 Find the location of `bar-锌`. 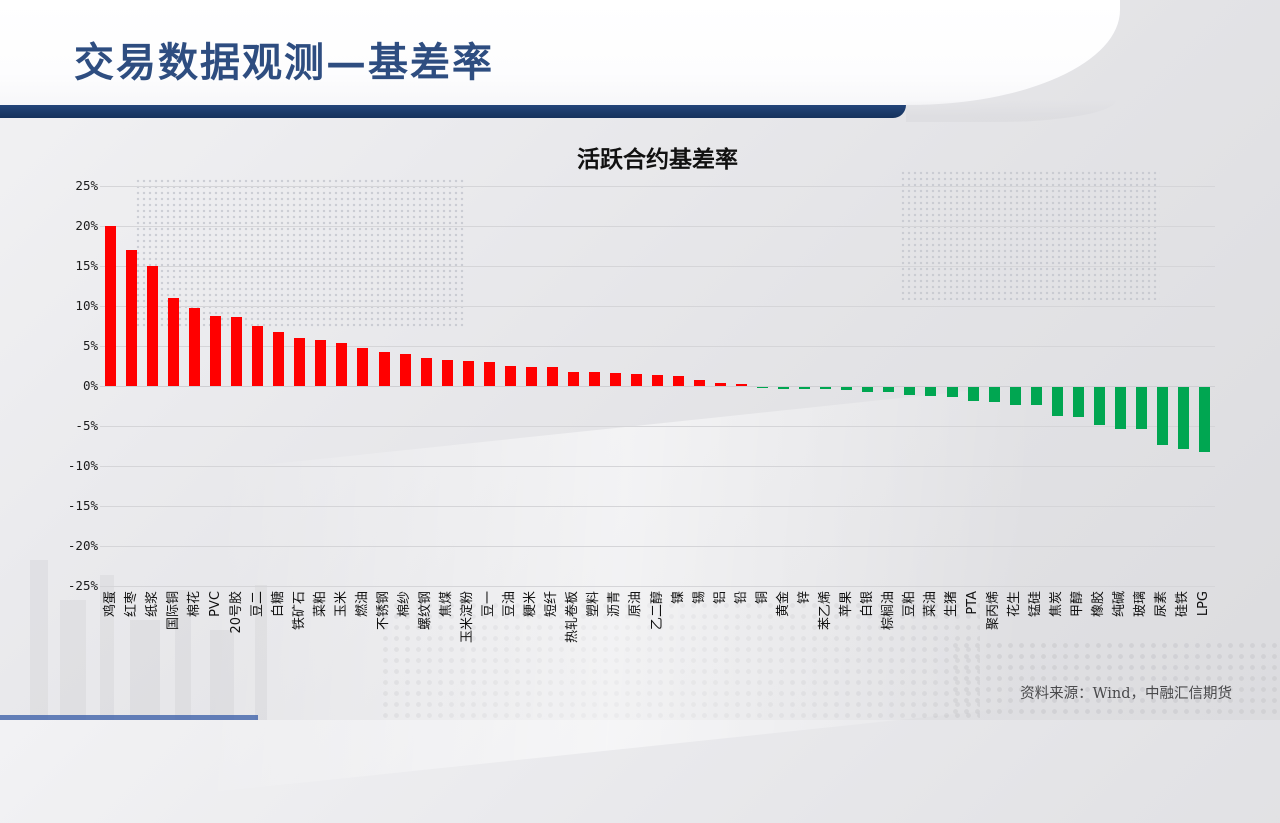

bar-锌 is located at coordinates (805, 388).